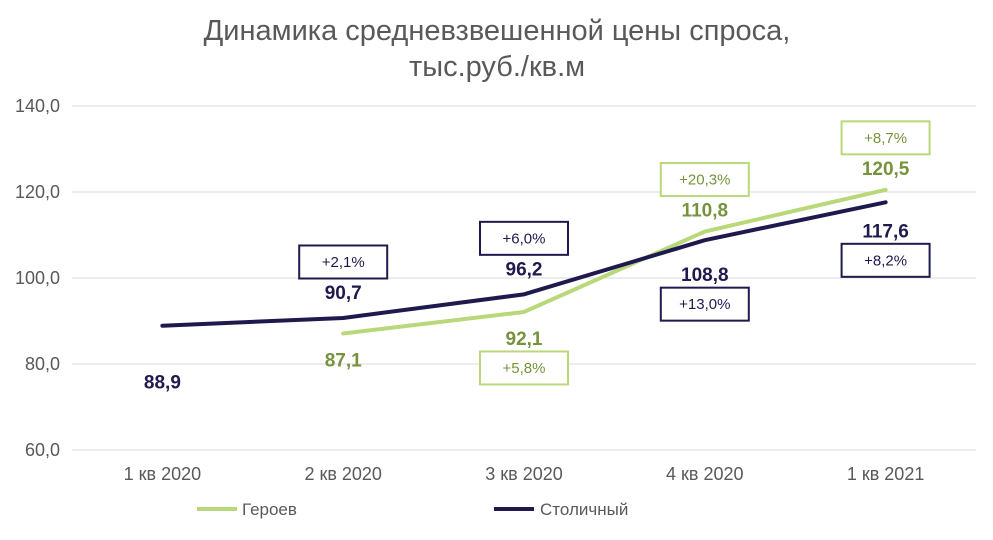 The image size is (993, 540). I want to click on change-label: +20,3%, so click(704, 180).